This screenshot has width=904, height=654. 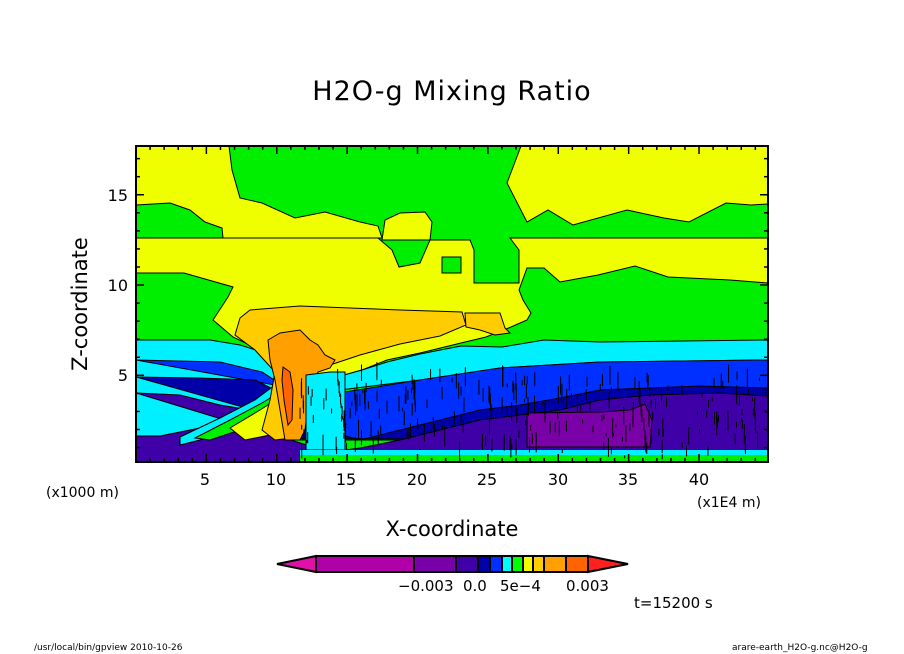 I want to click on colorbar-label: −0.003, so click(x=426, y=586).